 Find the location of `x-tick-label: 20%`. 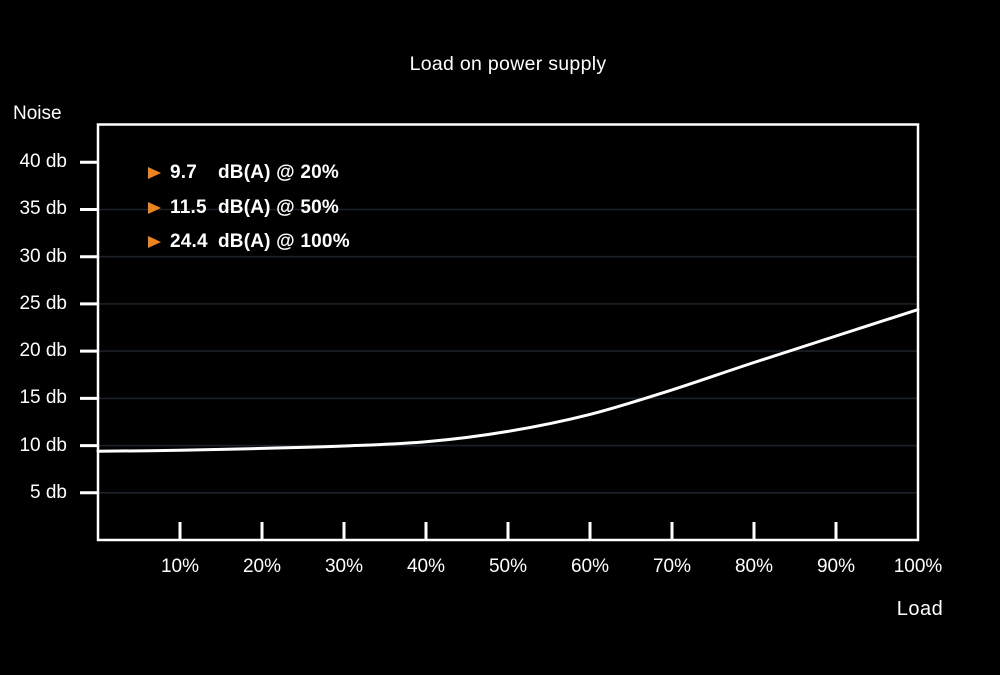

x-tick-label: 20% is located at coordinates (262, 566).